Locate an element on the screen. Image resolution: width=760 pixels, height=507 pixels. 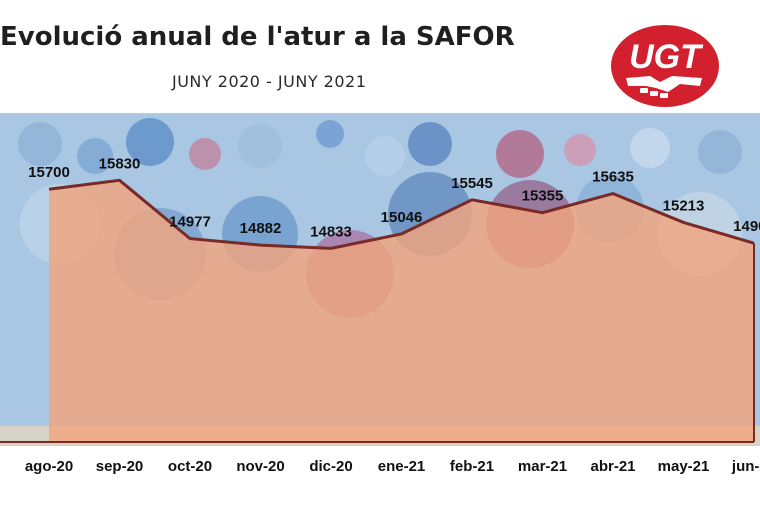
handshake-icon is located at coordinates (664, 87).